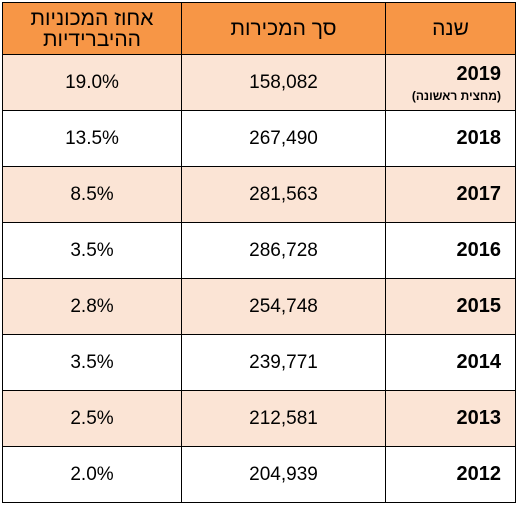 The width and height of the screenshot is (518, 509). I want to click on year-cell: 2017, so click(450, 194).